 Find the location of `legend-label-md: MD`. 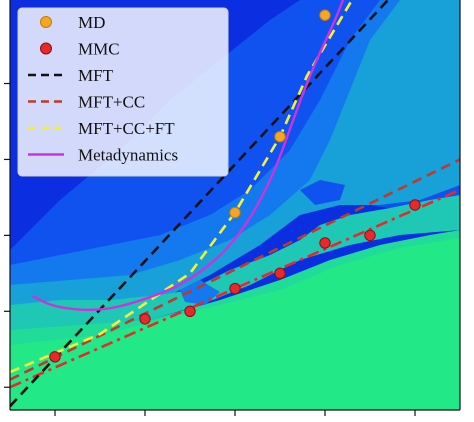

legend-label-md: MD is located at coordinates (91, 22).